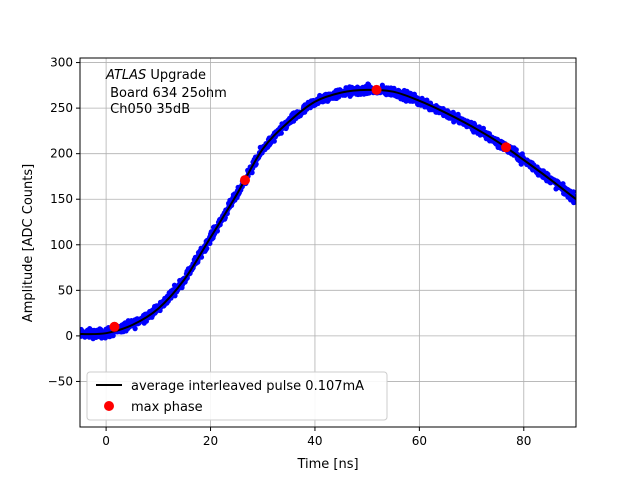 This screenshot has width=640, height=480. What do you see at coordinates (65, 290) in the screenshot?
I see `y-tick-label: 50` at bounding box center [65, 290].